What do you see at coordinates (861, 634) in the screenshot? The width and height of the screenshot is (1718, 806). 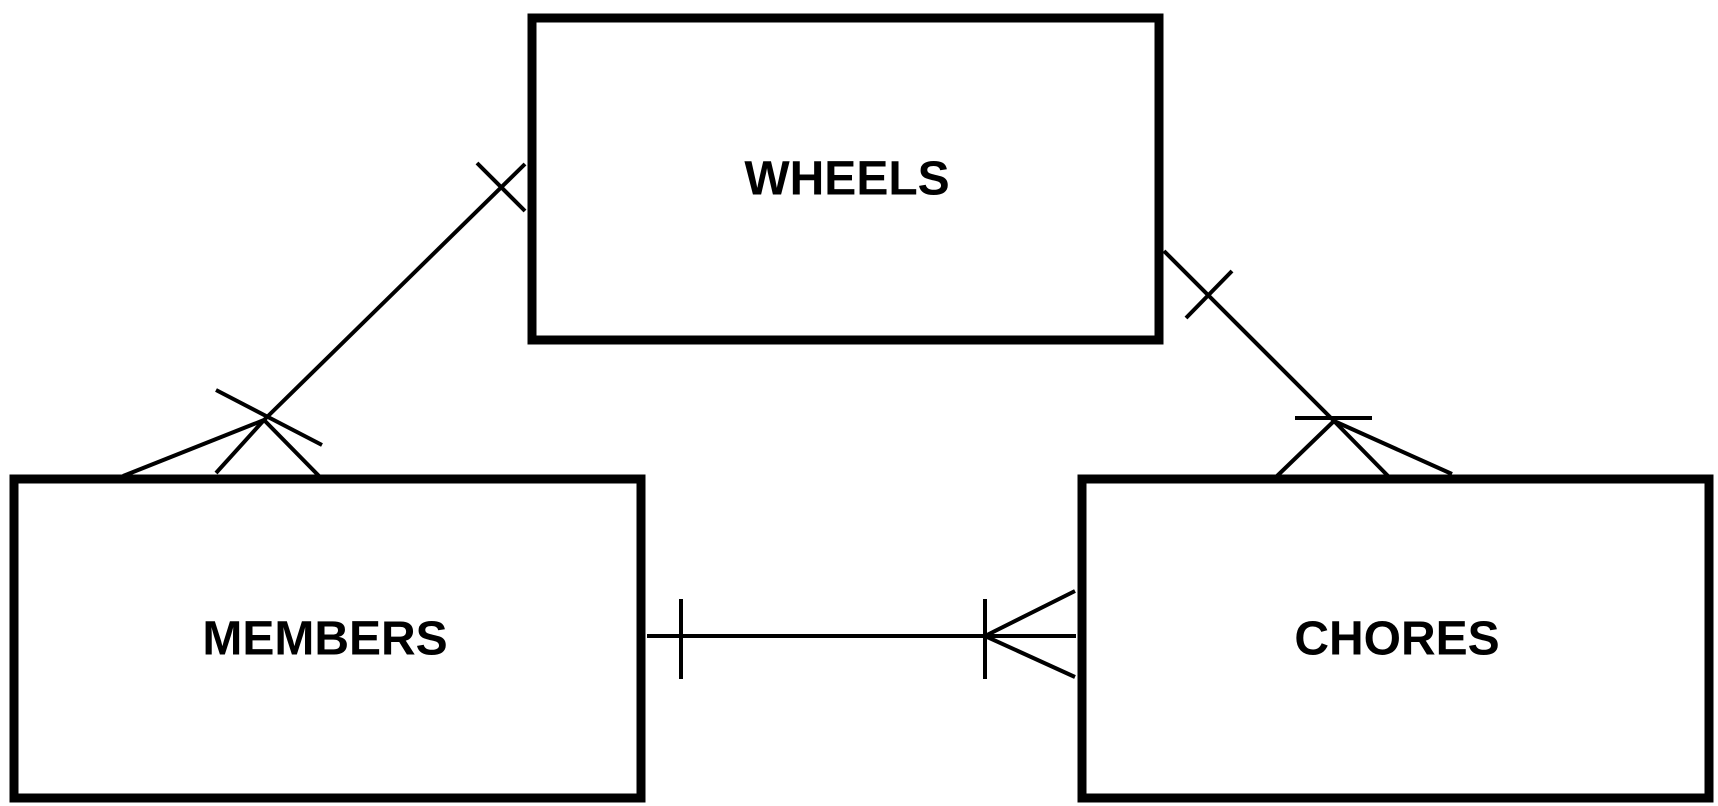 I see `relationship-members-chores` at bounding box center [861, 634].